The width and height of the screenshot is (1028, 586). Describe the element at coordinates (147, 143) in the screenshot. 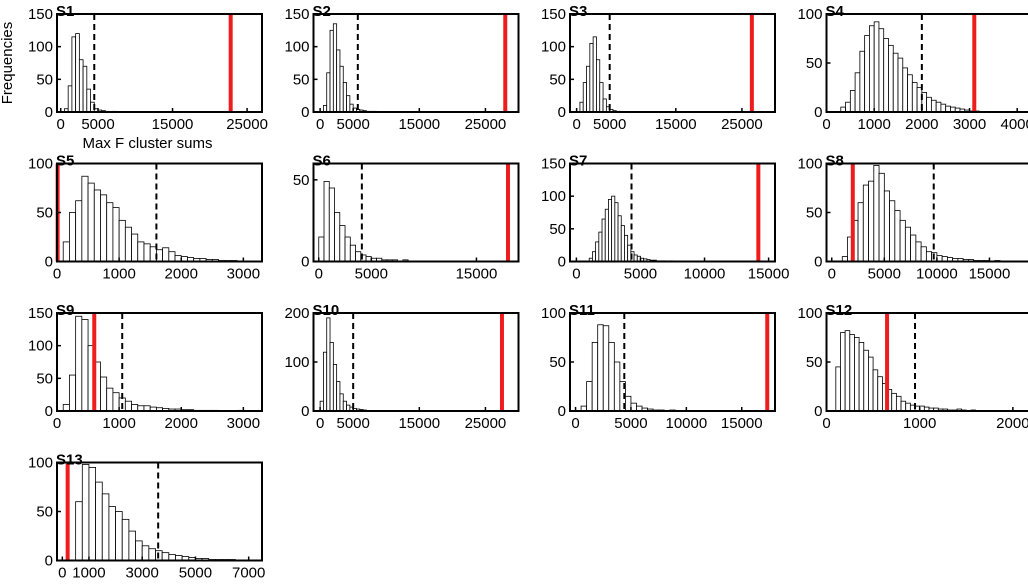

I see `x-axis-label: Max F cluster sums` at that location.